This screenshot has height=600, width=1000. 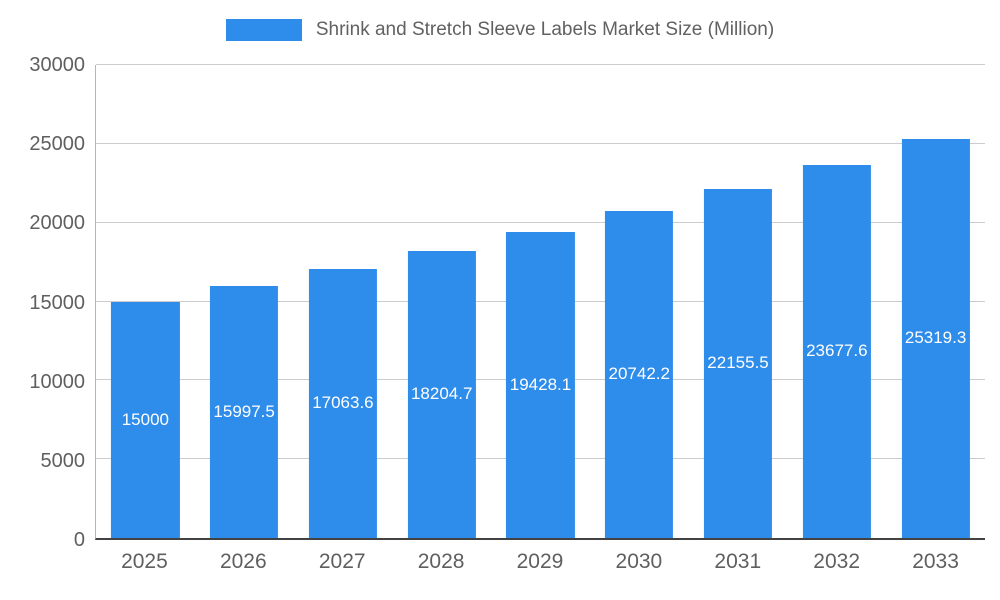 I want to click on bar-value-label: 15000, so click(x=145, y=419).